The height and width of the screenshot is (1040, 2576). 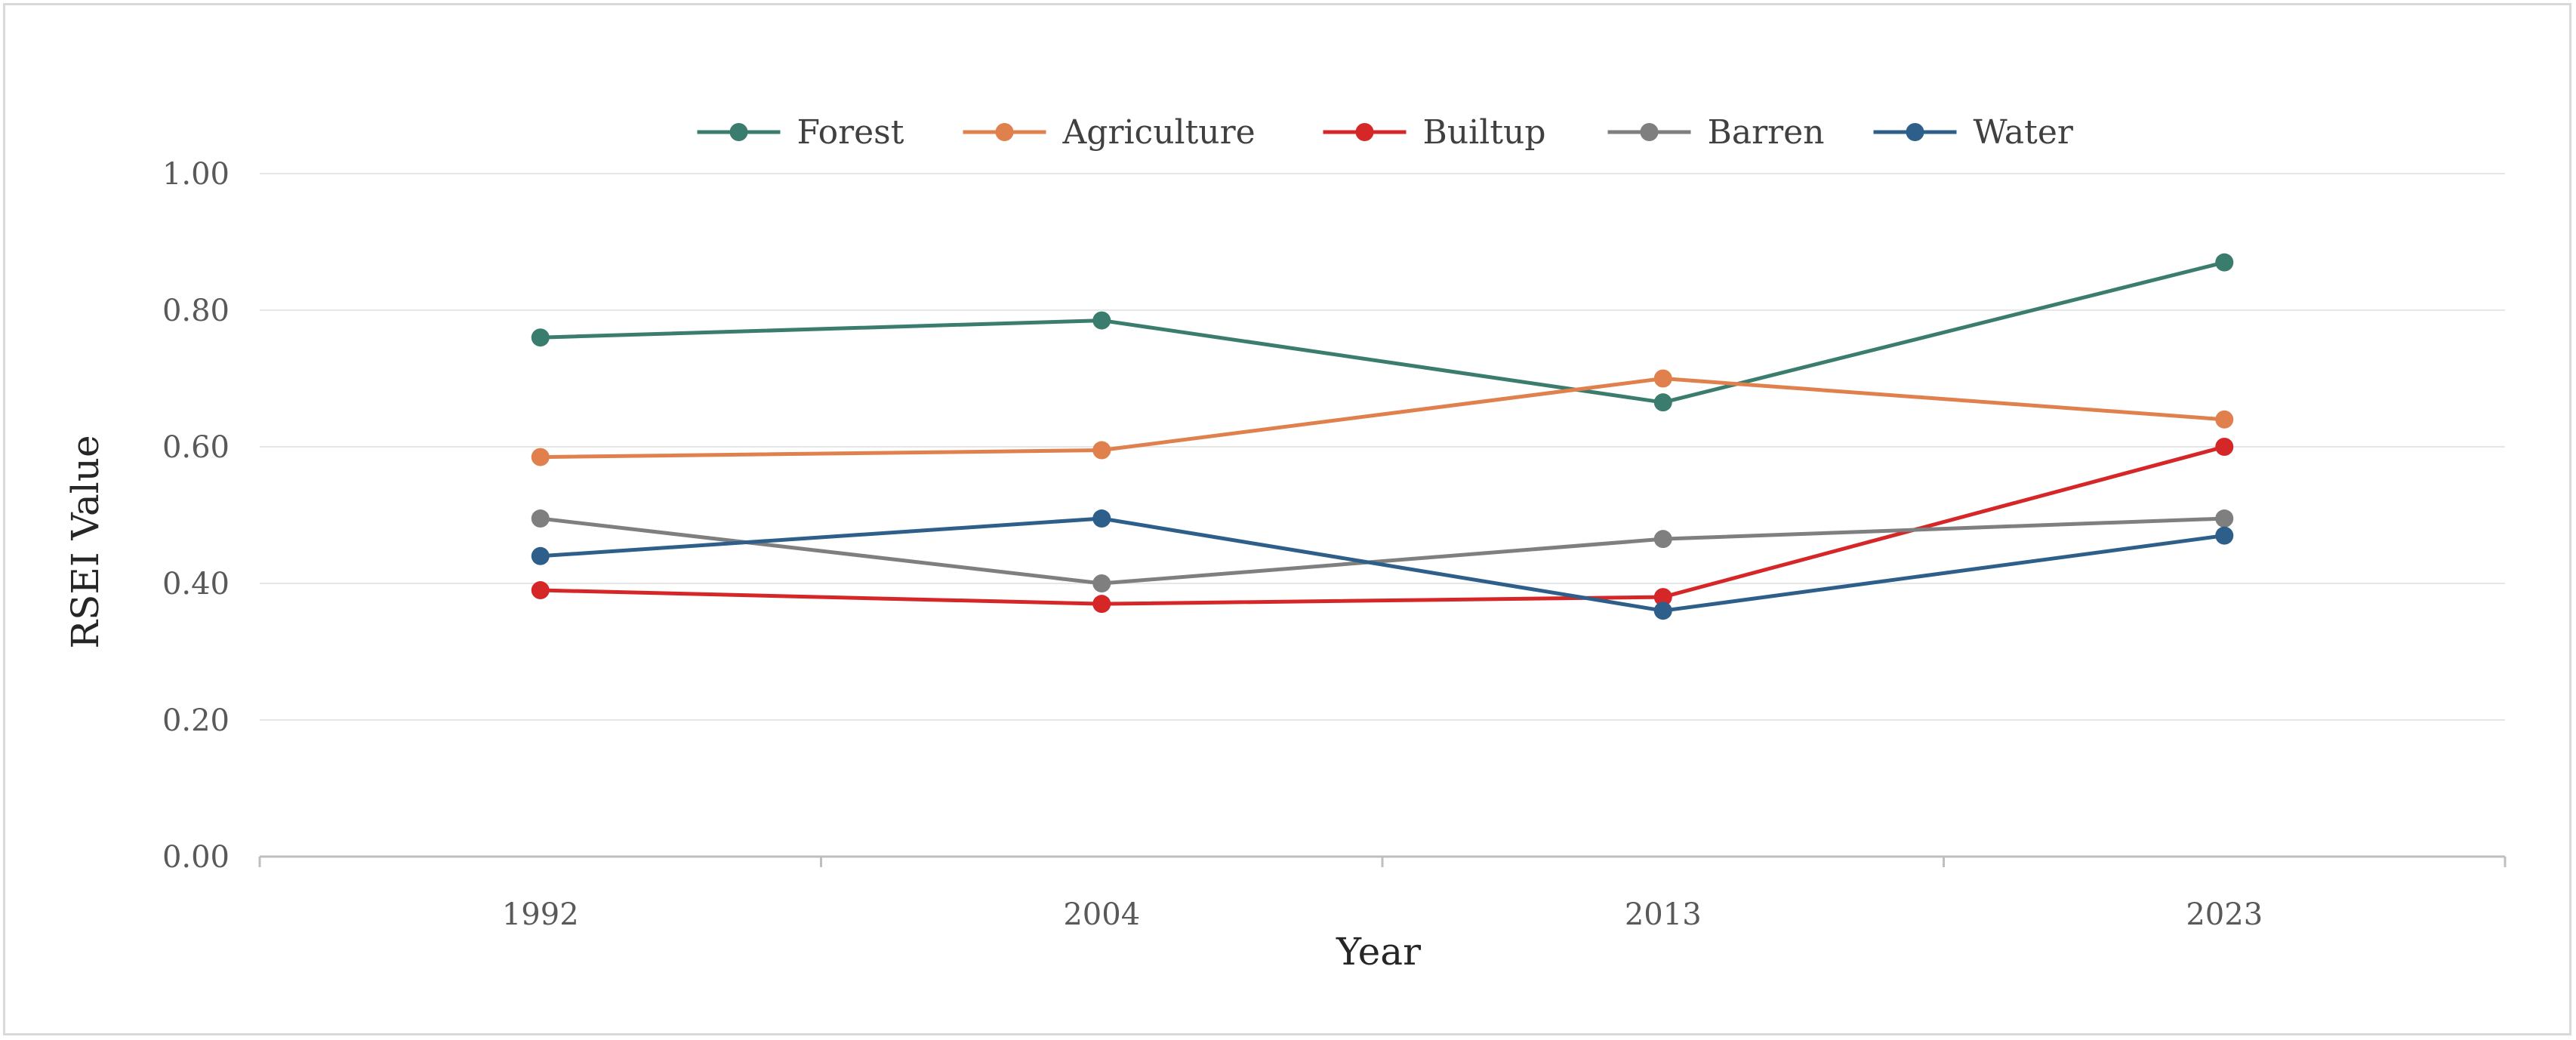 I want to click on y-axis-ticks: 0.00 0.20 0.40 0.60 0.80 1.00, so click(x=196, y=516).